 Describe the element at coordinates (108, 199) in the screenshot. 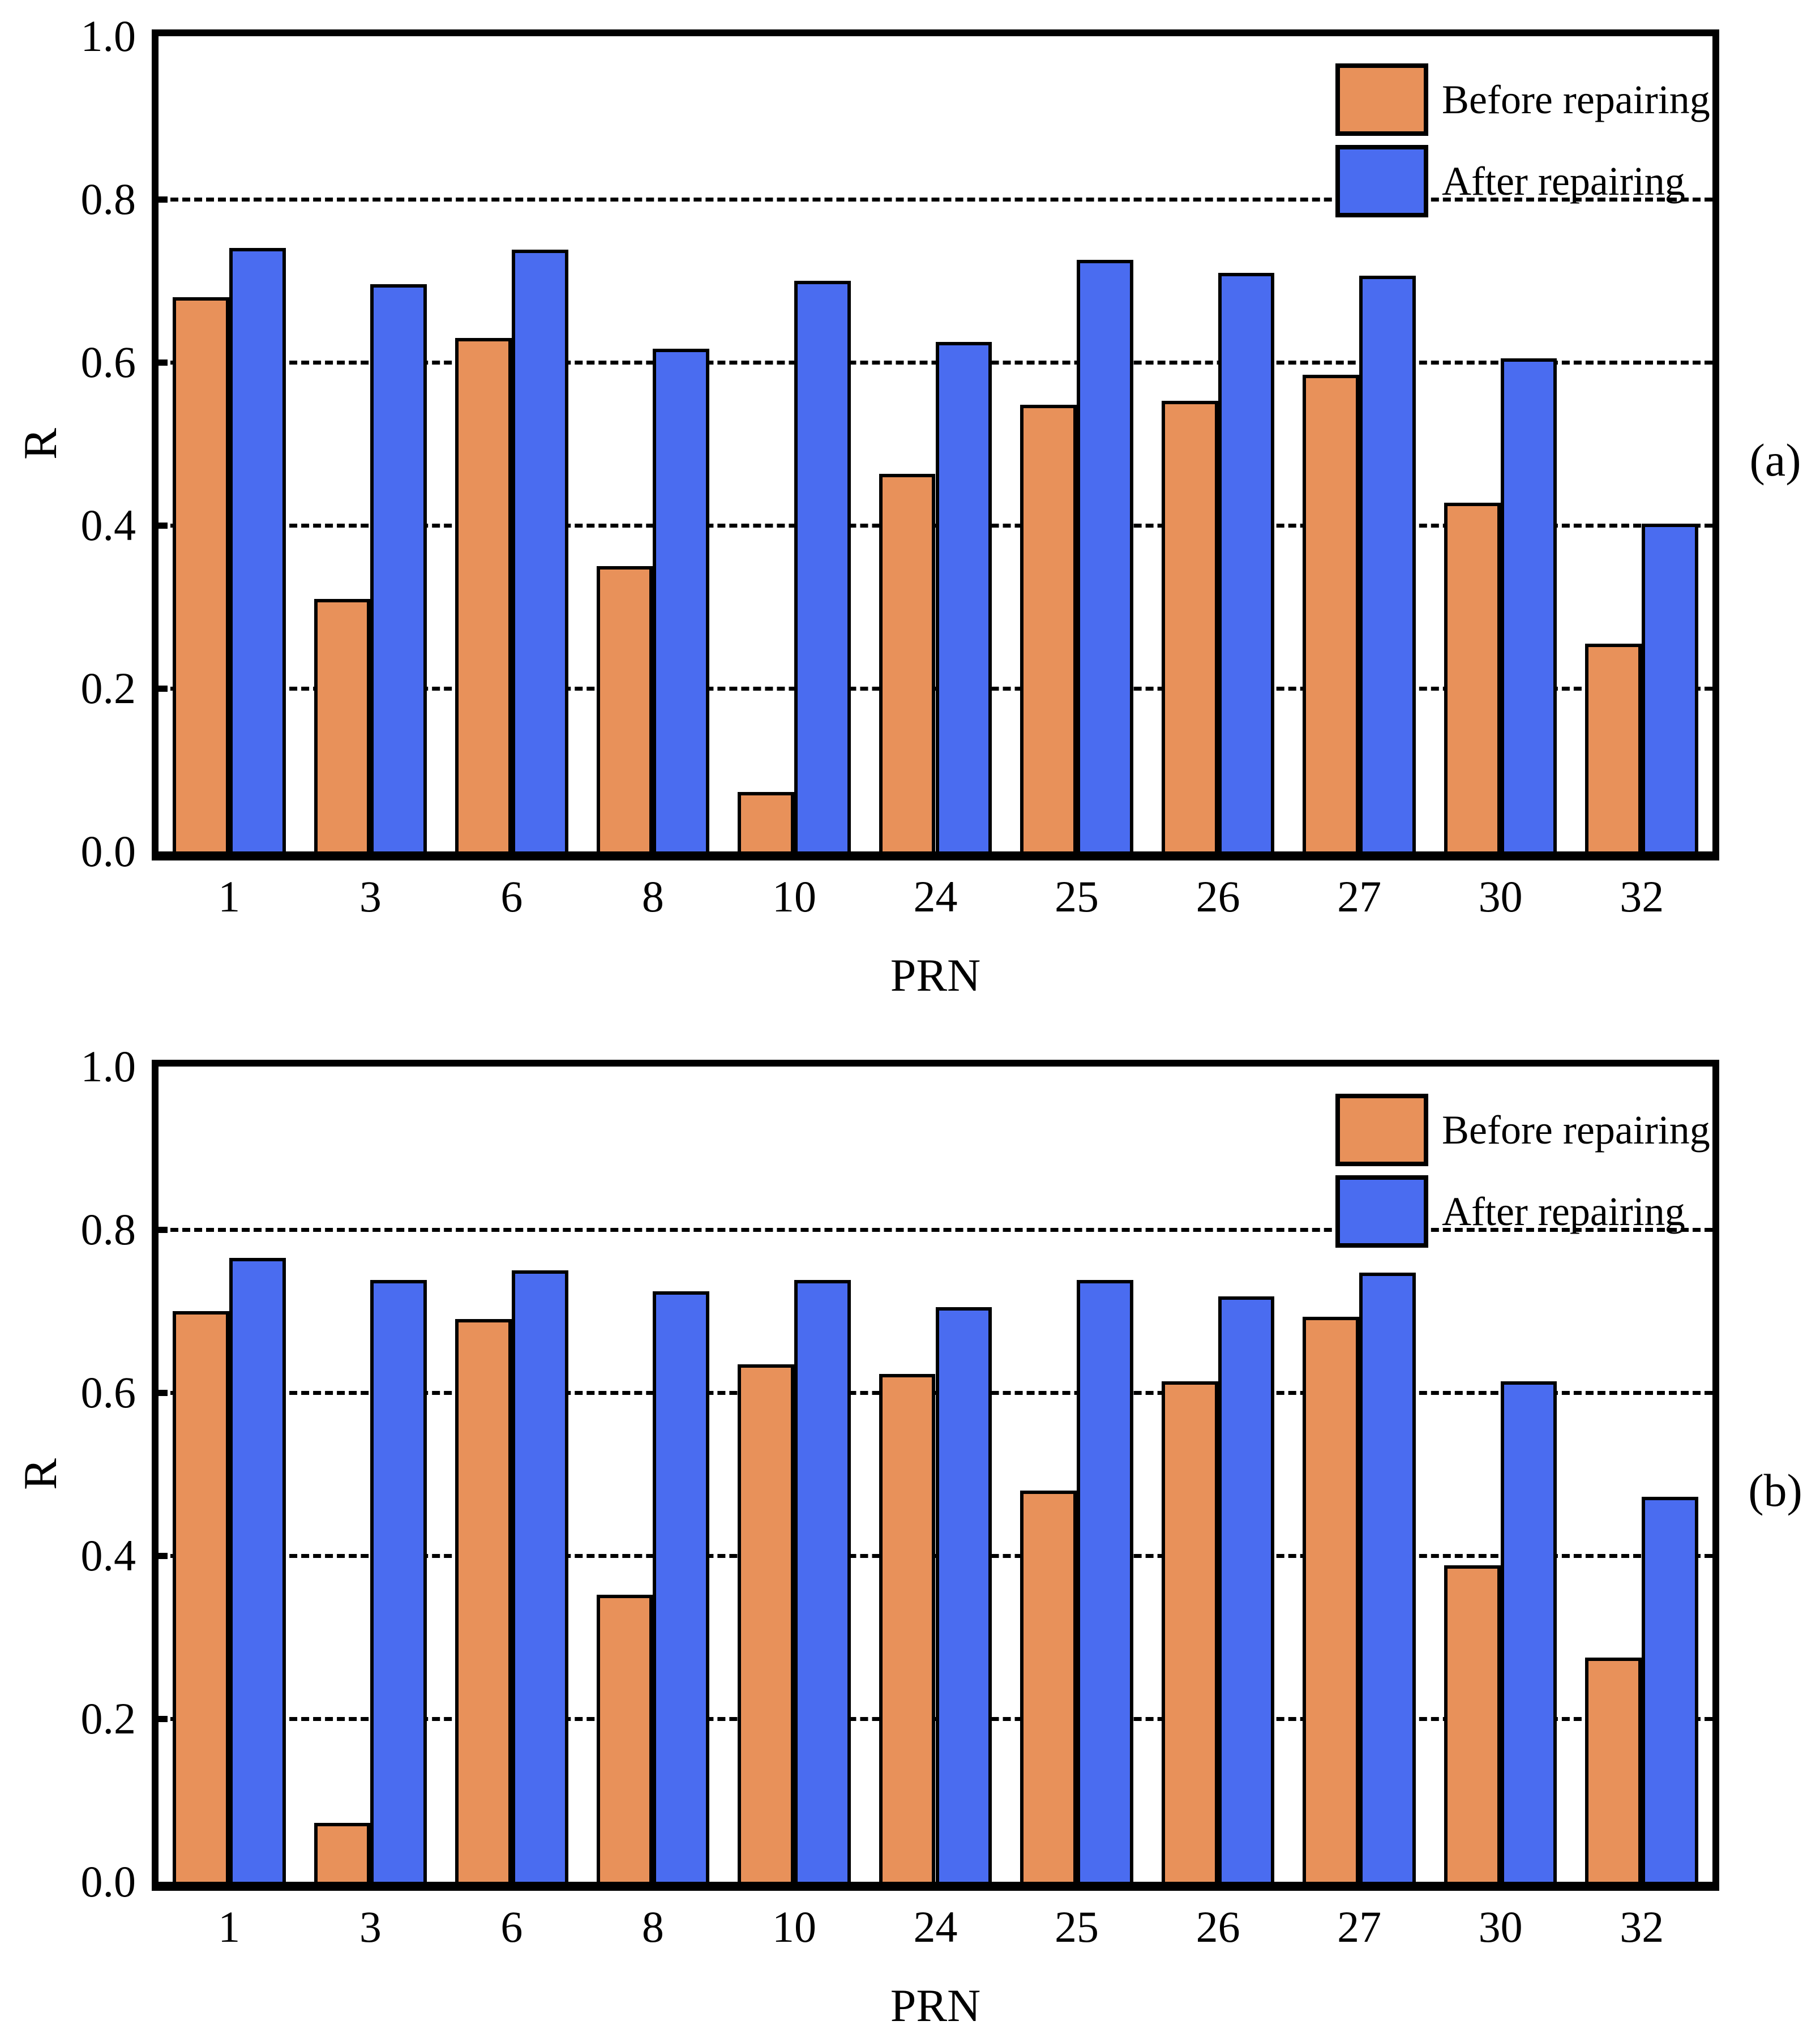

I see `y-tick-label-0.8: 0.8` at that location.